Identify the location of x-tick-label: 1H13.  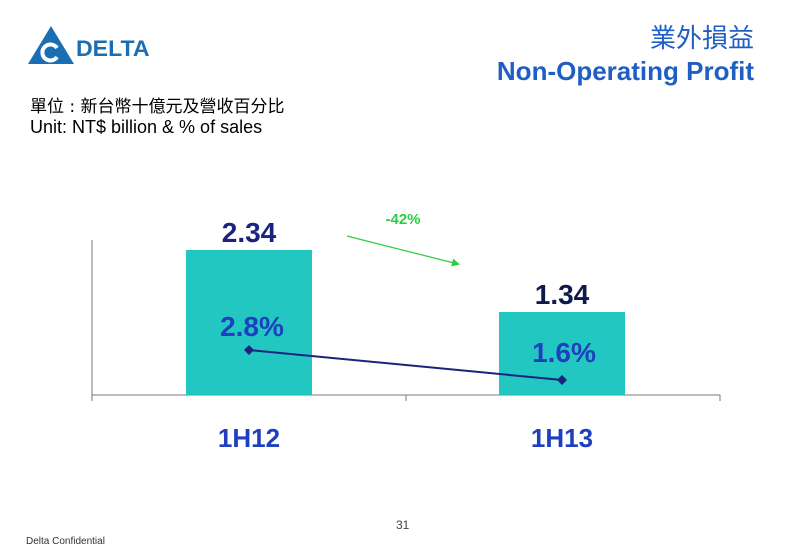
(562, 438).